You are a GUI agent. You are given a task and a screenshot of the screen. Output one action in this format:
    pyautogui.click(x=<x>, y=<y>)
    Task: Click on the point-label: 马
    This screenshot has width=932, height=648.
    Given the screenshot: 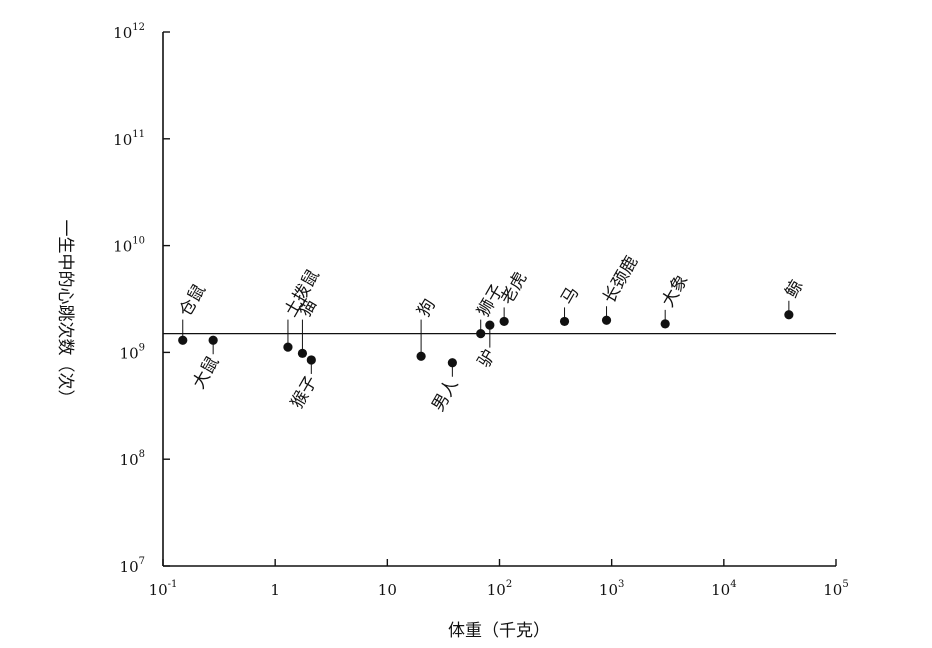 What is the action you would take?
    pyautogui.click(x=570, y=295)
    